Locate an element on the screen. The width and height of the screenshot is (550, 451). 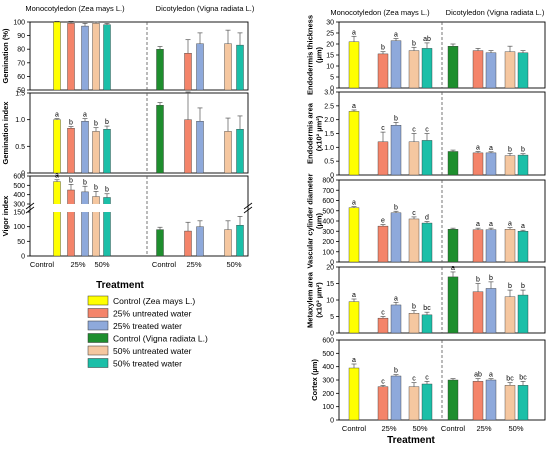
y-tick-label: 25 is located at coordinates (330, 34).